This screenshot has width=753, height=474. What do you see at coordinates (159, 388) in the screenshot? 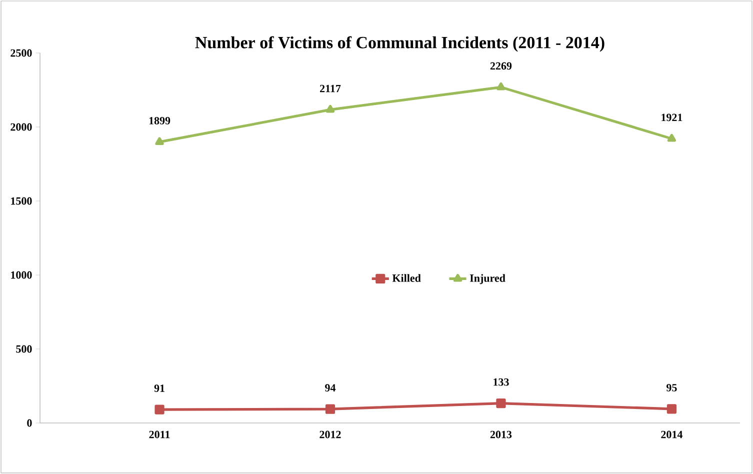
I see `data-label: 91` at bounding box center [159, 388].